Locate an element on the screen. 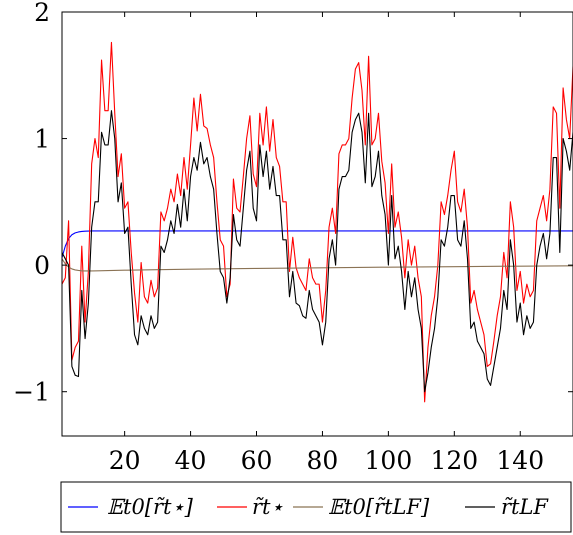 This screenshot has width=573, height=535. x-tick-label-40: 40 is located at coordinates (191, 460).